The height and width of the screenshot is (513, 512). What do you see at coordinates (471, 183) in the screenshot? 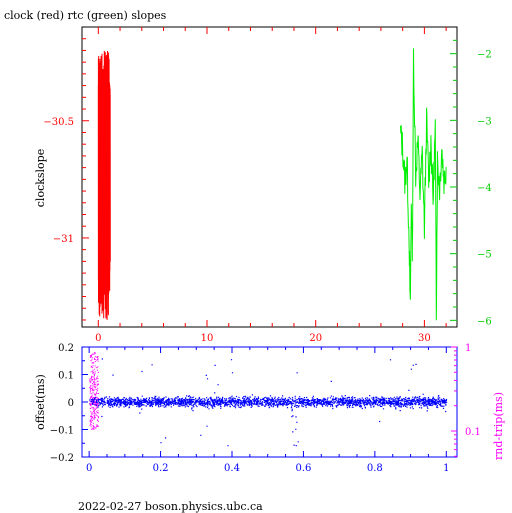
I see `top-right-y-axis: −6 −5 −4 −3 −2` at bounding box center [471, 183].